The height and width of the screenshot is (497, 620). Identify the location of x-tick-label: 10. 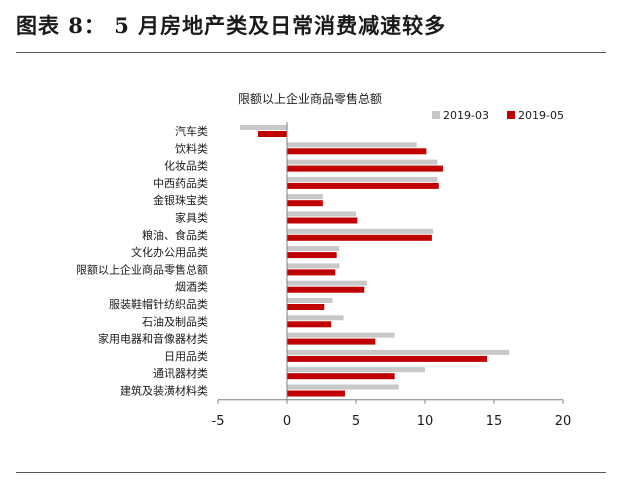
(425, 421).